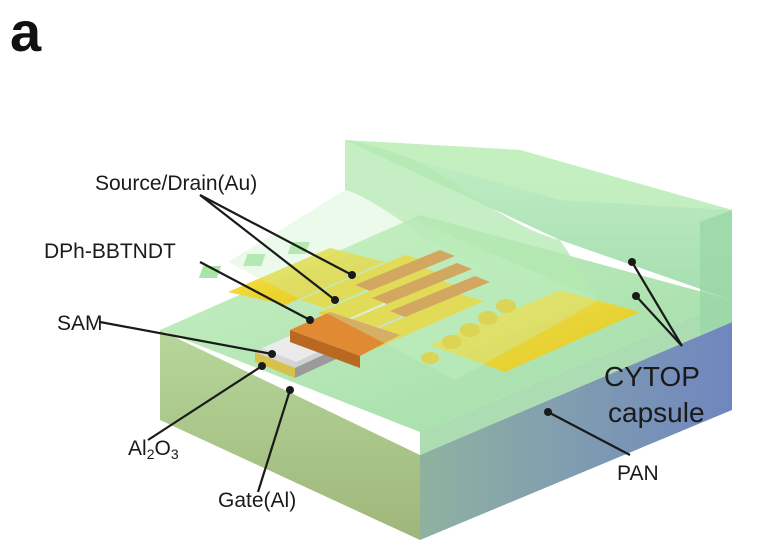 The image size is (774, 558). I want to click on panel-label: a, so click(26, 31).